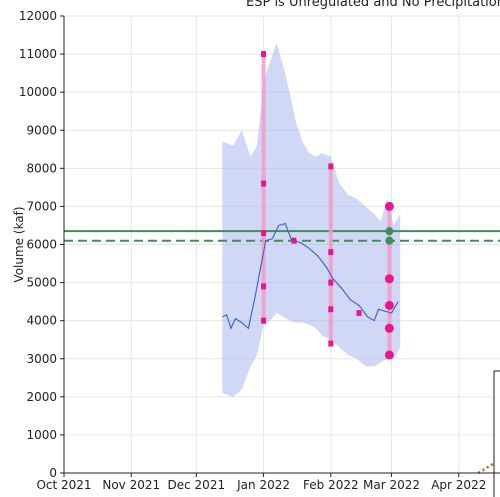  What do you see at coordinates (41, 283) in the screenshot?
I see `y-tick-label: 5000` at bounding box center [41, 283].